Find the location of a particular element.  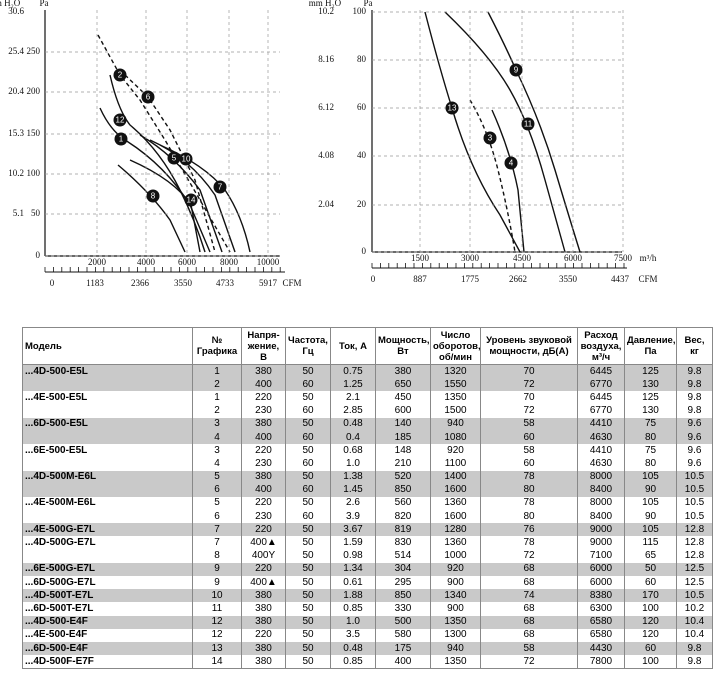

table-cell: 7800 is located at coordinates (601, 662).